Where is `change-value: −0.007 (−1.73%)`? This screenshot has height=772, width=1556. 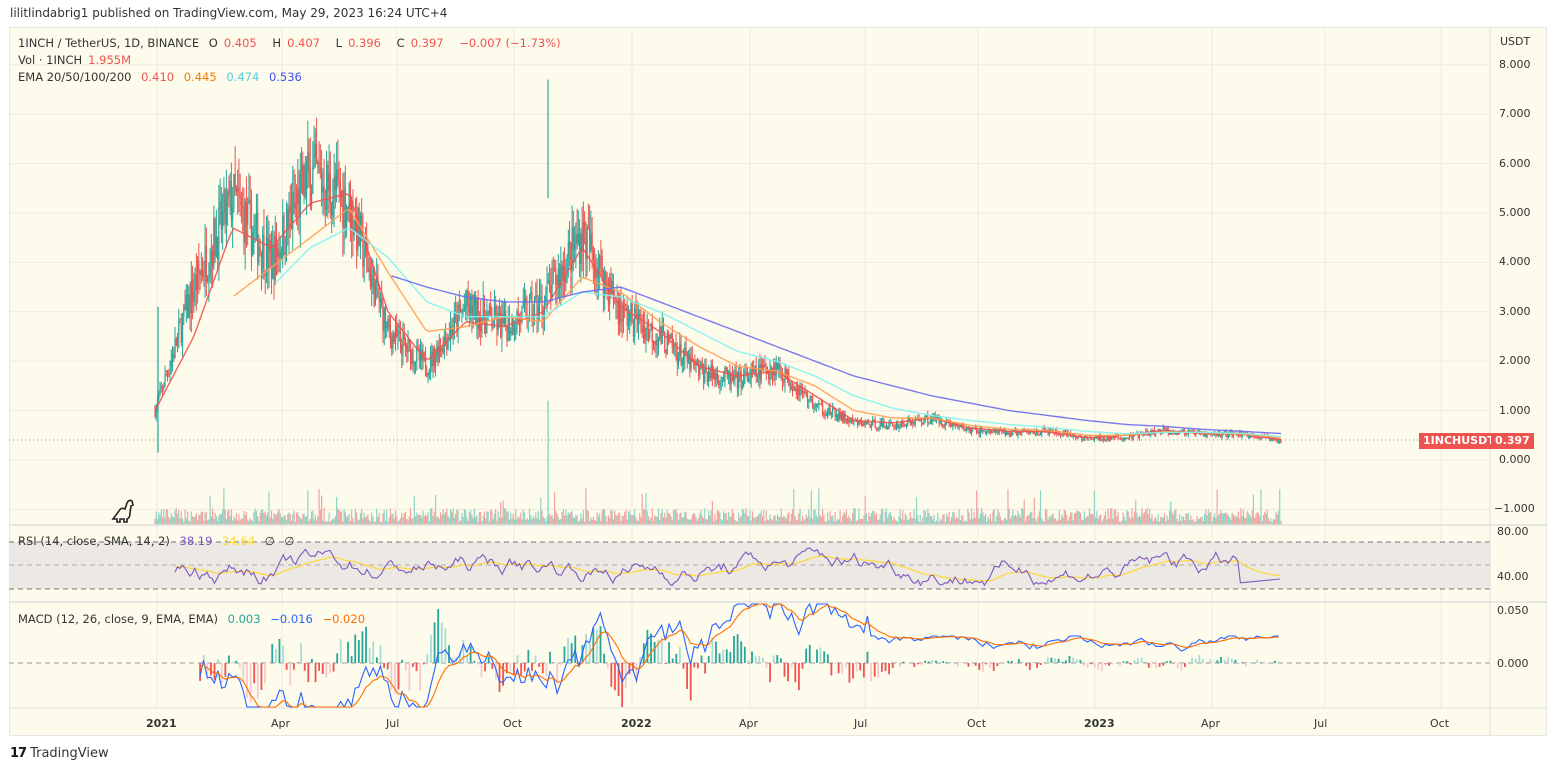
change-value: −0.007 (−1.73%) is located at coordinates (510, 43).